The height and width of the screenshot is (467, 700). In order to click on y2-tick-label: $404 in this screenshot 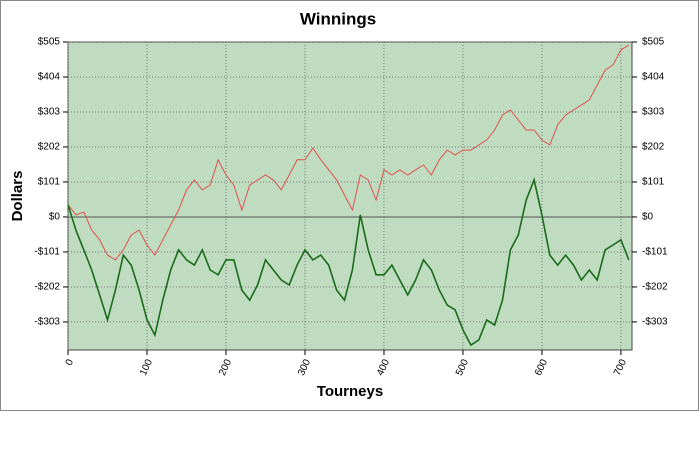, I will do `click(653, 77)`.